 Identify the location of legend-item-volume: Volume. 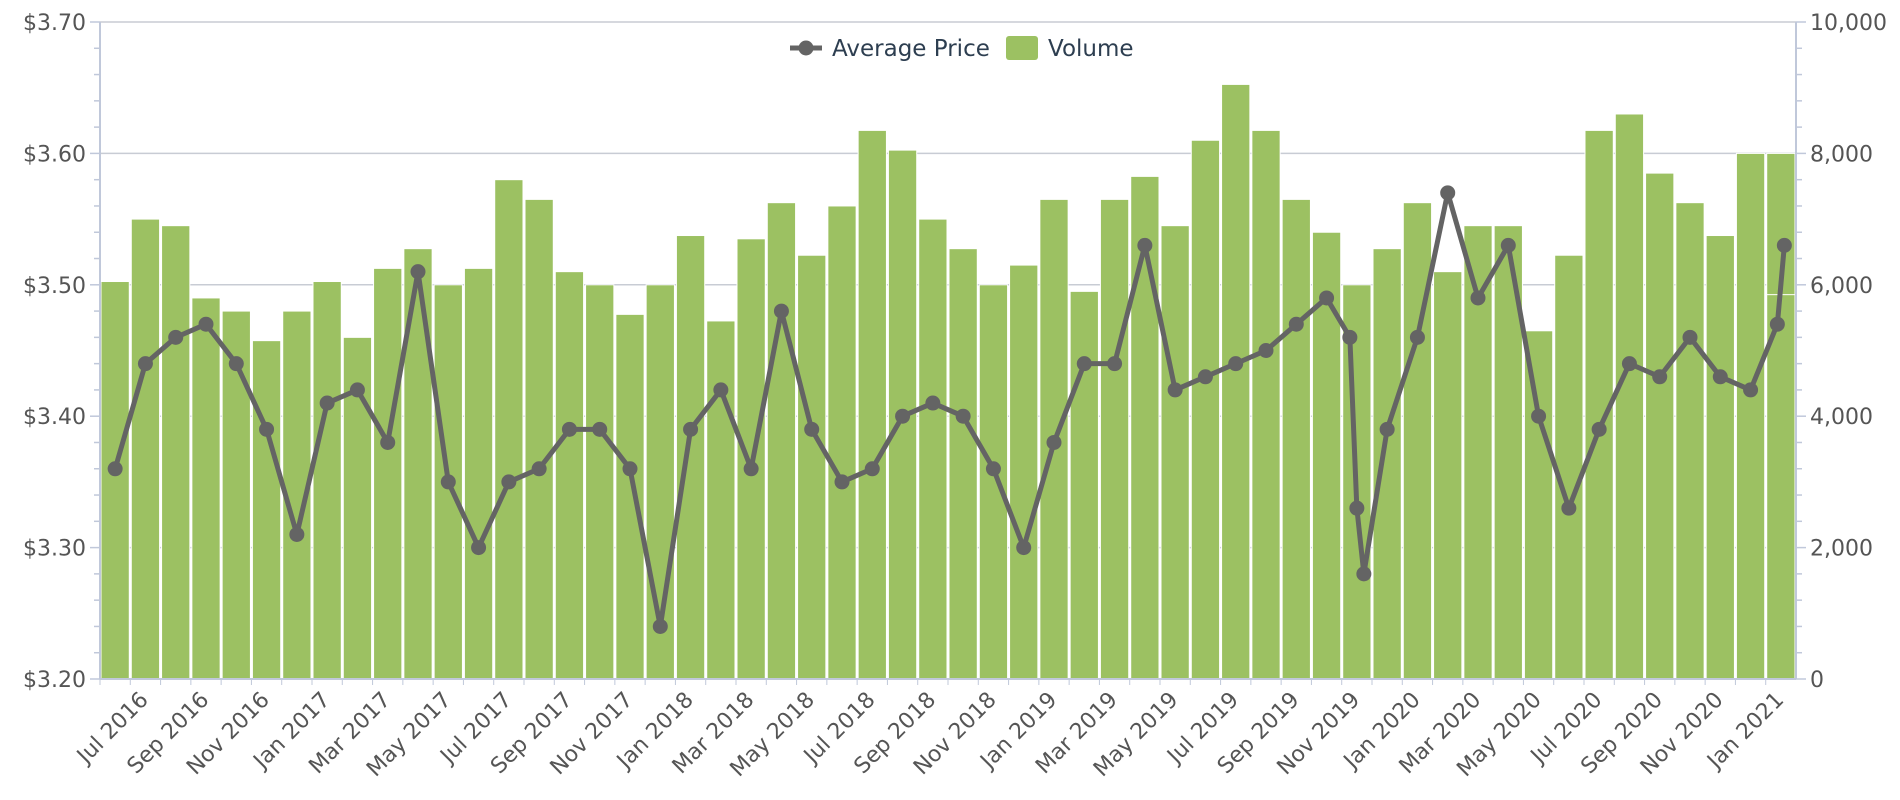
(1070, 49).